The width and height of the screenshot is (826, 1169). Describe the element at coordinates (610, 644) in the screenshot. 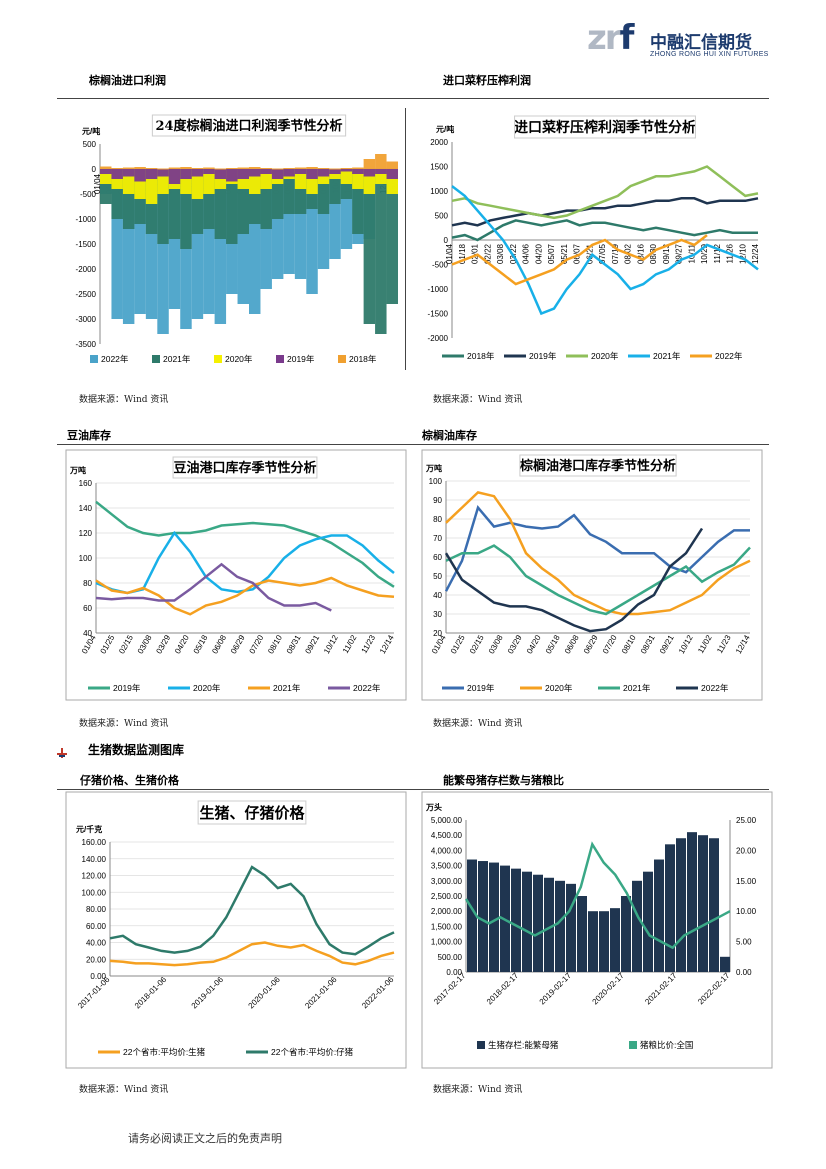

I see `x-tick-label: 07/20` at that location.